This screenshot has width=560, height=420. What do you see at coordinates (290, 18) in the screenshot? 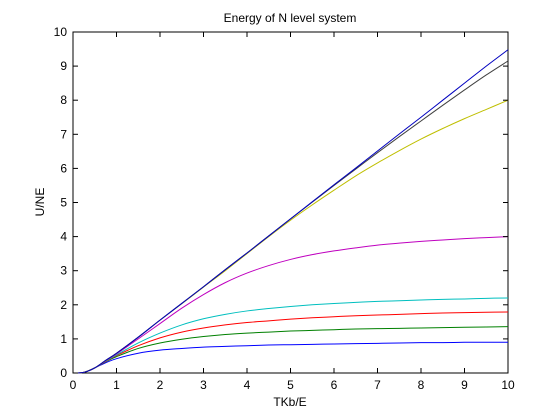
I see `chart-title: Energy of N level system` at bounding box center [290, 18].